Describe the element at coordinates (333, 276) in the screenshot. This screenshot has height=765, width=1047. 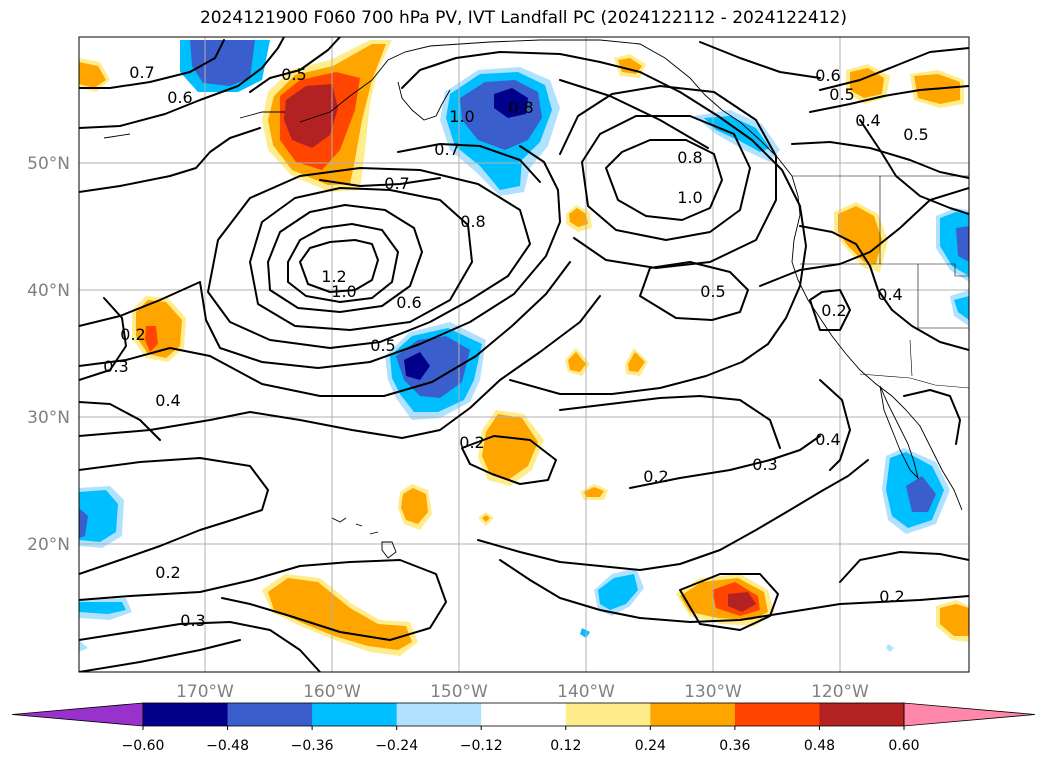
I see `contour-label: 1.2` at that location.